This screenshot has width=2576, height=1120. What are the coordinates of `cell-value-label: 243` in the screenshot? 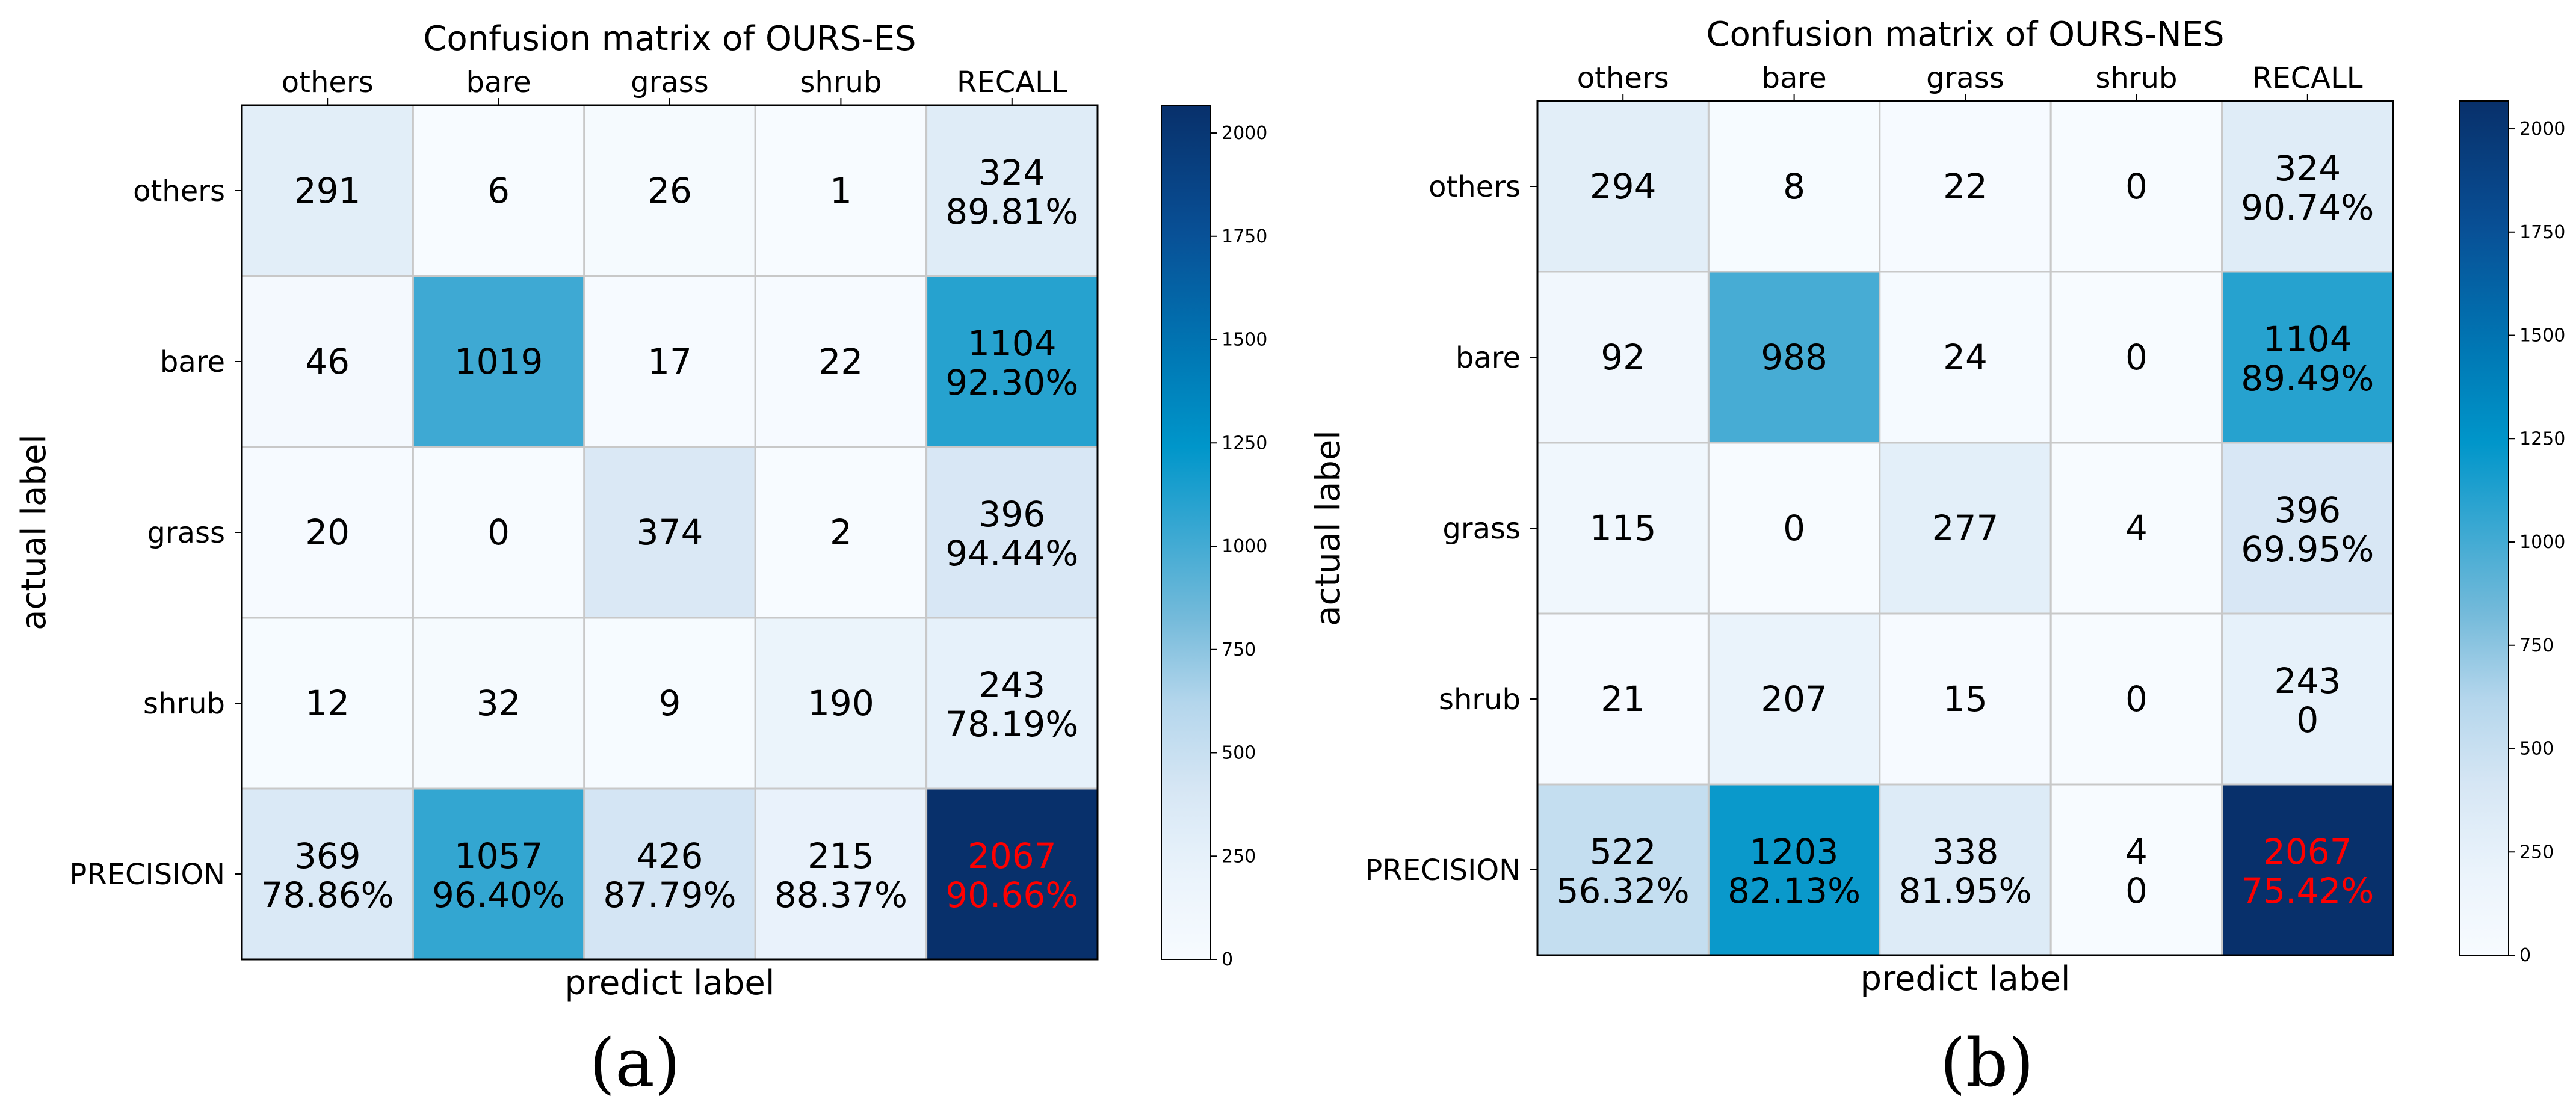 It's located at (2307, 680).